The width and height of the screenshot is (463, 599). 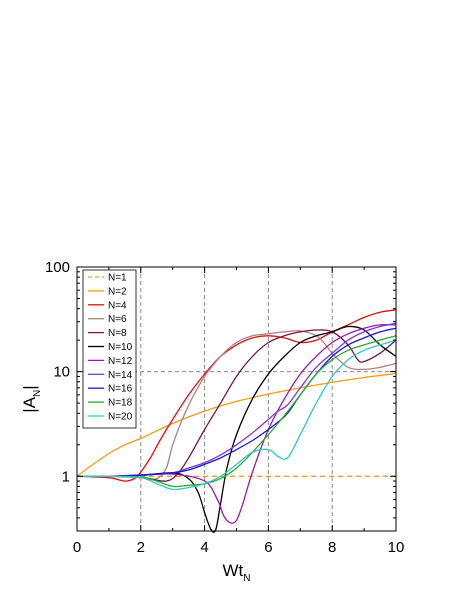 I want to click on x-tick-label: 2, so click(x=141, y=547).